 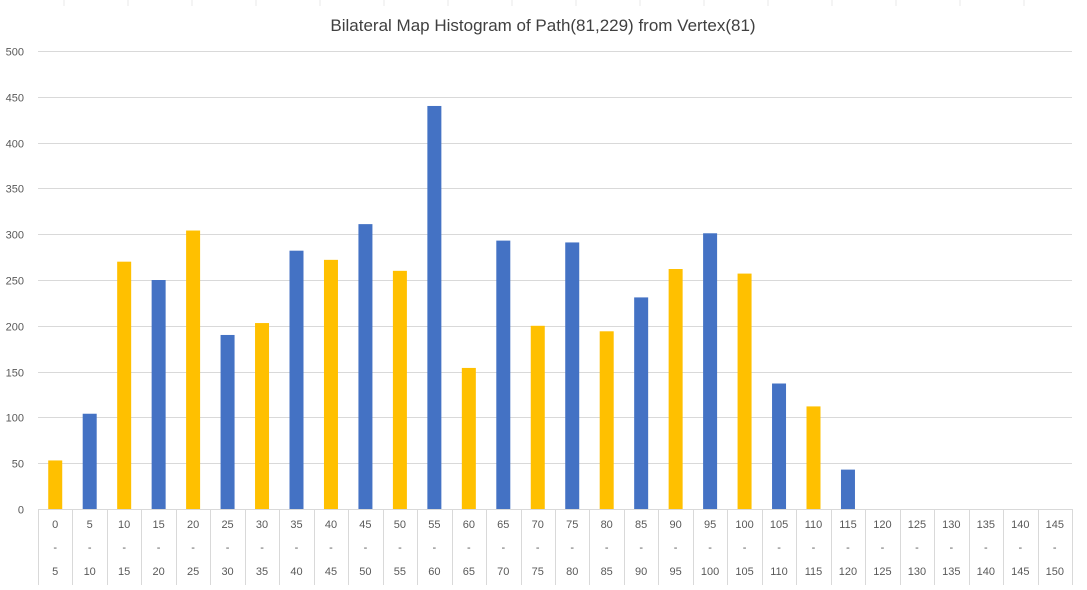 What do you see at coordinates (882, 525) in the screenshot?
I see `x-tick-label-start: 120` at bounding box center [882, 525].